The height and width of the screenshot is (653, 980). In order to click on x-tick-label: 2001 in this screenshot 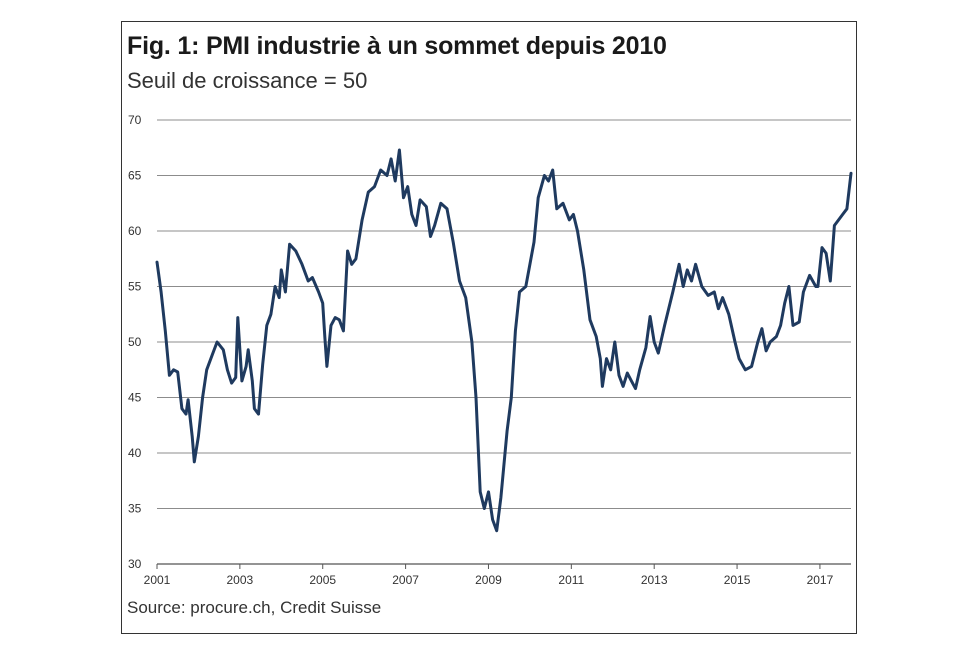, I will do `click(157, 580)`.